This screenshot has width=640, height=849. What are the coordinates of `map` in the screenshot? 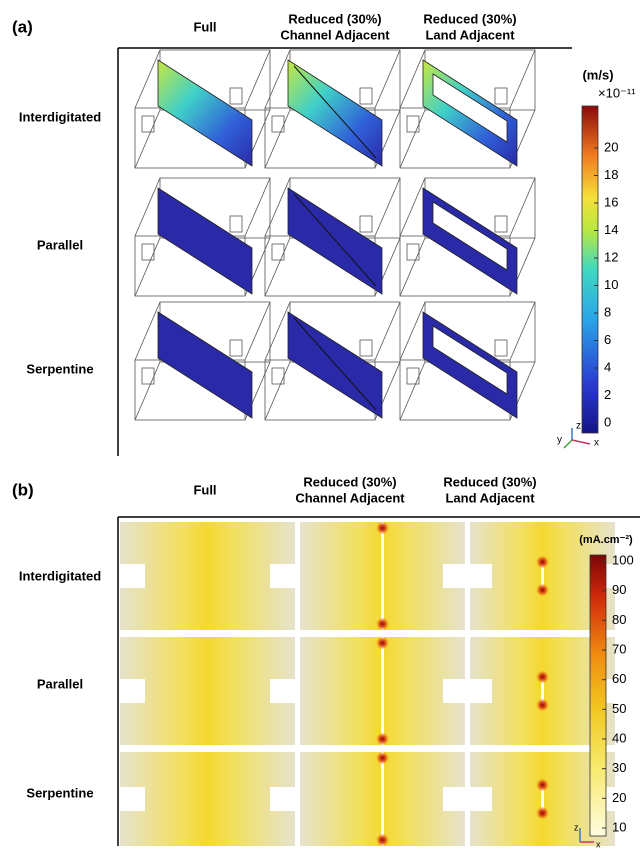 It's located at (207, 799).